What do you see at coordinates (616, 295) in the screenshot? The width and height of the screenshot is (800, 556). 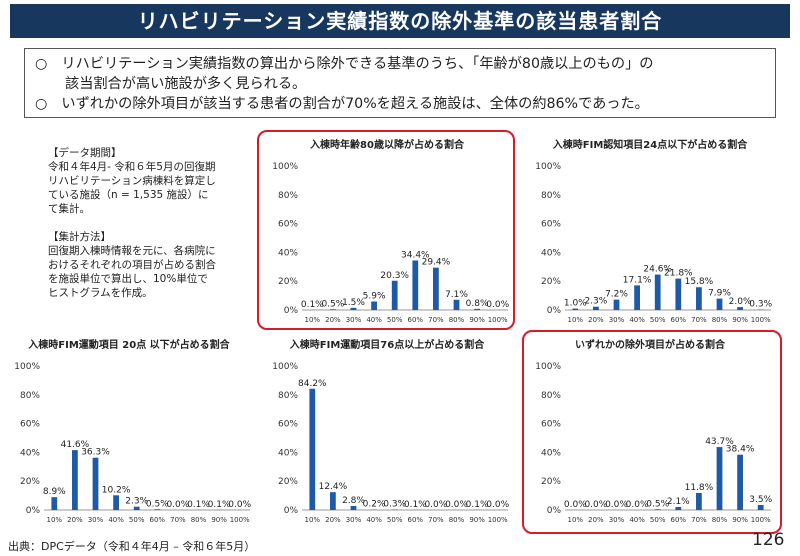 I see `data-label: 7.2%` at bounding box center [616, 295].